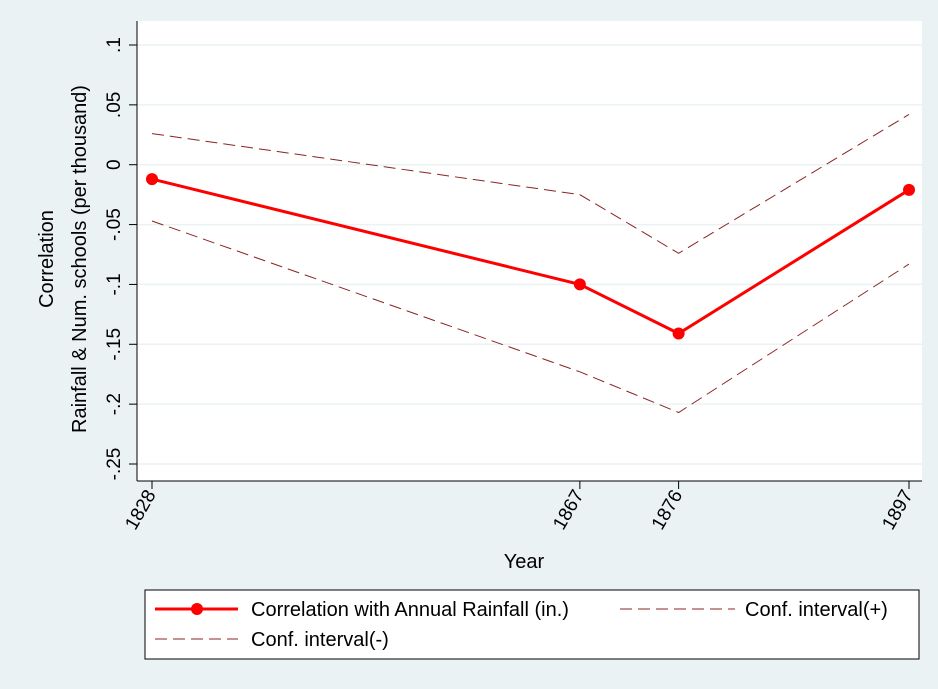 The width and height of the screenshot is (938, 689). Describe the element at coordinates (80, 259) in the screenshot. I see `y-axis-title-line-2: Rainfall & Num. schools (per thousand)` at that location.